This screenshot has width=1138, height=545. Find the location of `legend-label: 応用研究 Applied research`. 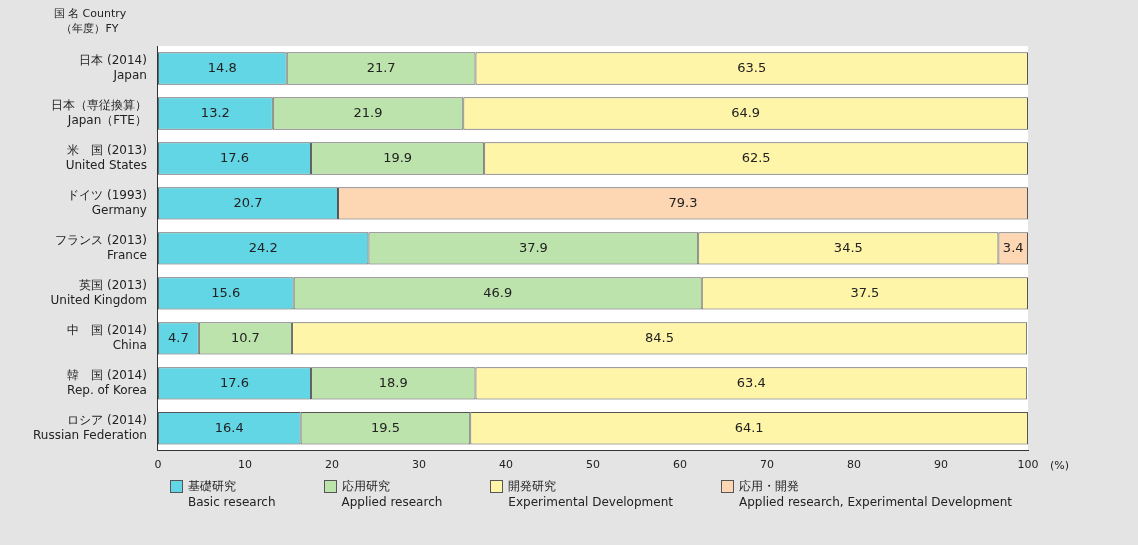

legend-label: 応用研究 Applied research is located at coordinates (392, 494).